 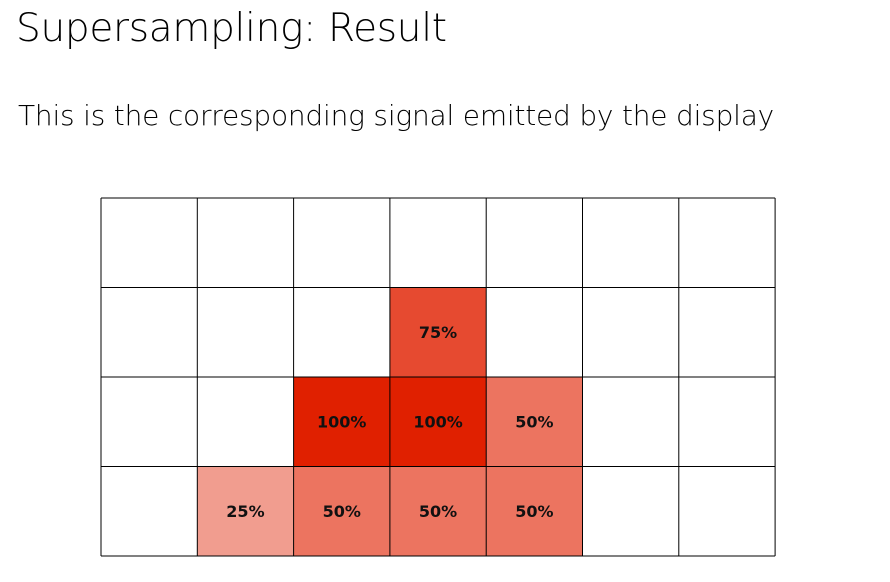 I want to click on grid-cell-r3-c3, so click(x=438, y=511).